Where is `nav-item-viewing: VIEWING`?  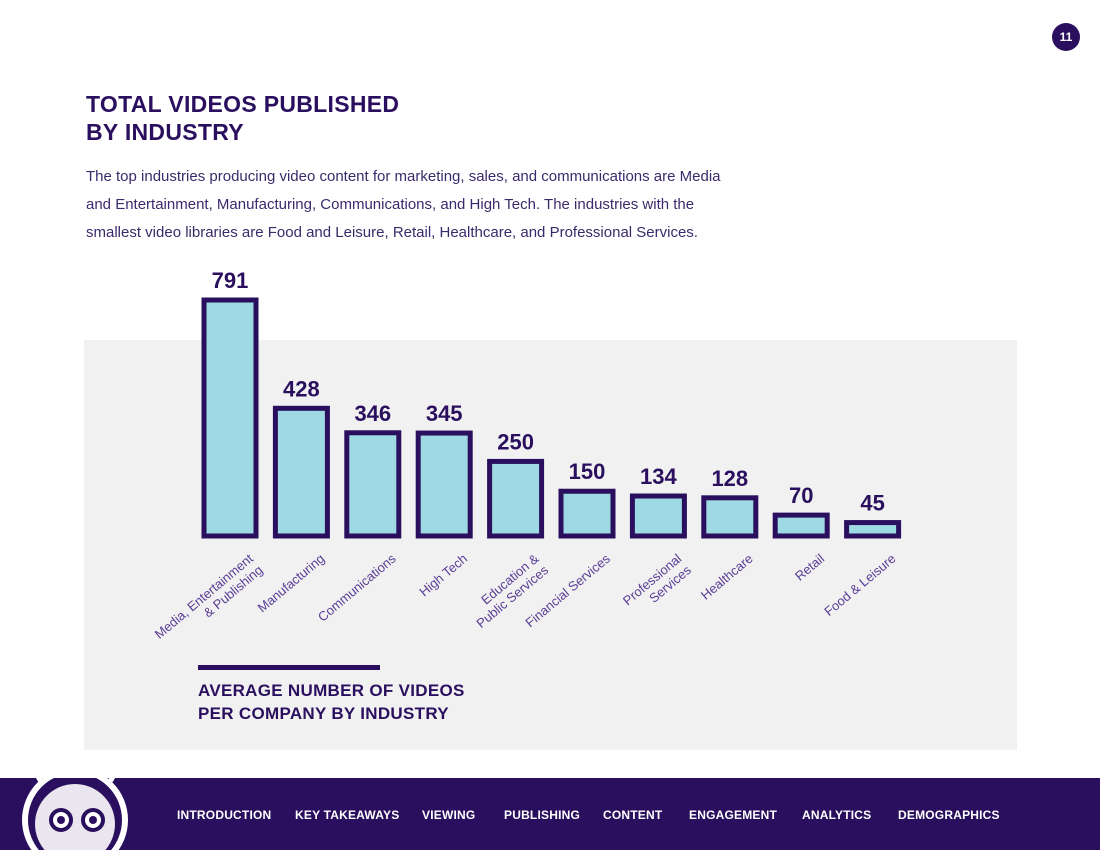 nav-item-viewing: VIEWING is located at coordinates (449, 815).